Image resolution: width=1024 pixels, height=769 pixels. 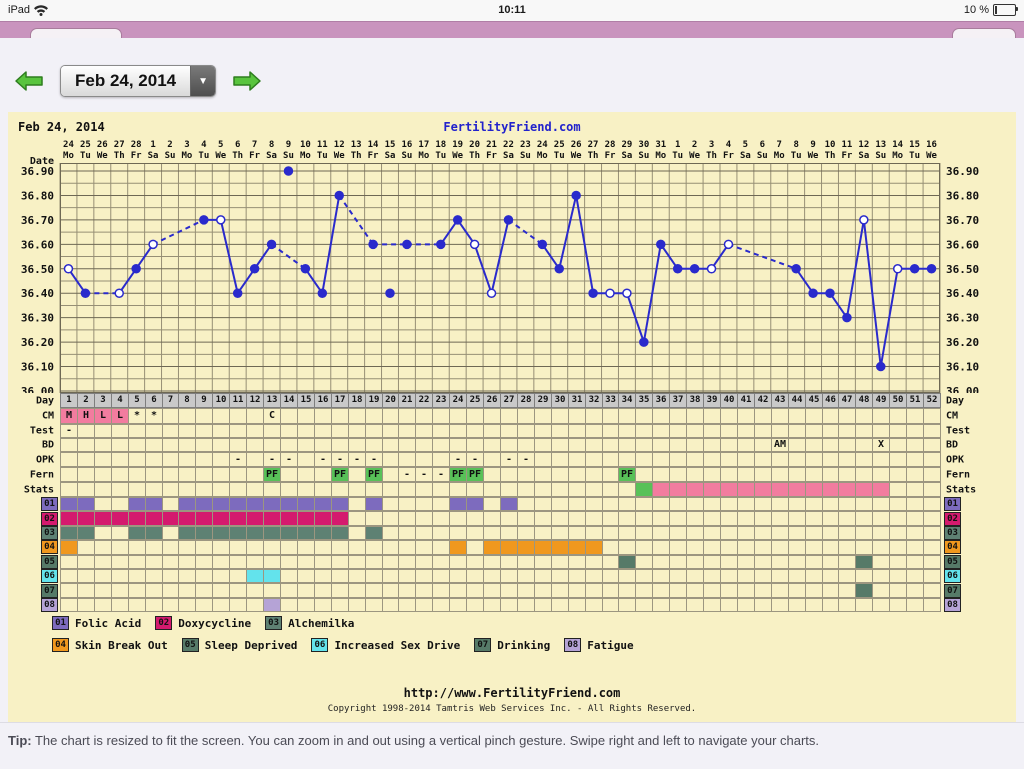 What do you see at coordinates (512, 474) in the screenshot?
I see `row-fern: Fern Fern PF PF PF - - - PF PF PF` at bounding box center [512, 474].